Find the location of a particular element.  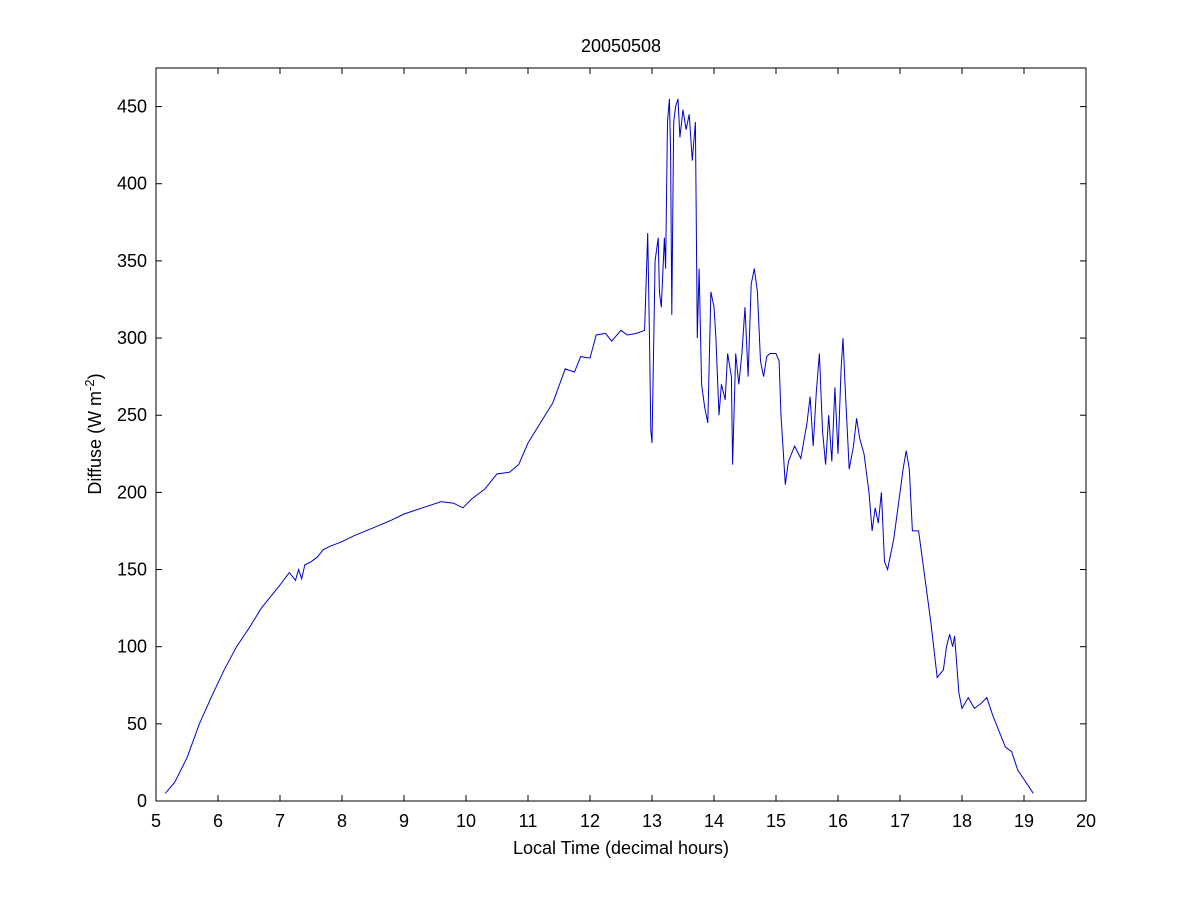

x-tick-label: 17 is located at coordinates (900, 821).